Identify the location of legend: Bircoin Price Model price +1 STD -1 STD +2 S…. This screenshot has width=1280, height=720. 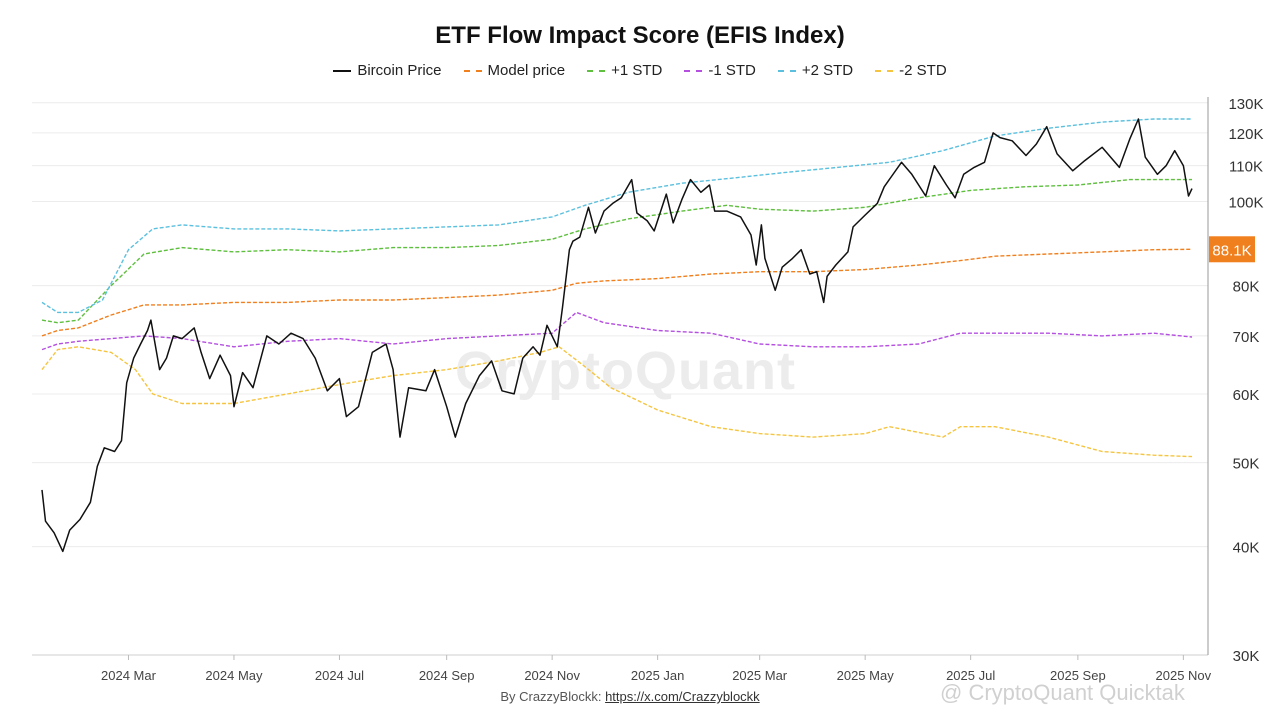
(640, 70).